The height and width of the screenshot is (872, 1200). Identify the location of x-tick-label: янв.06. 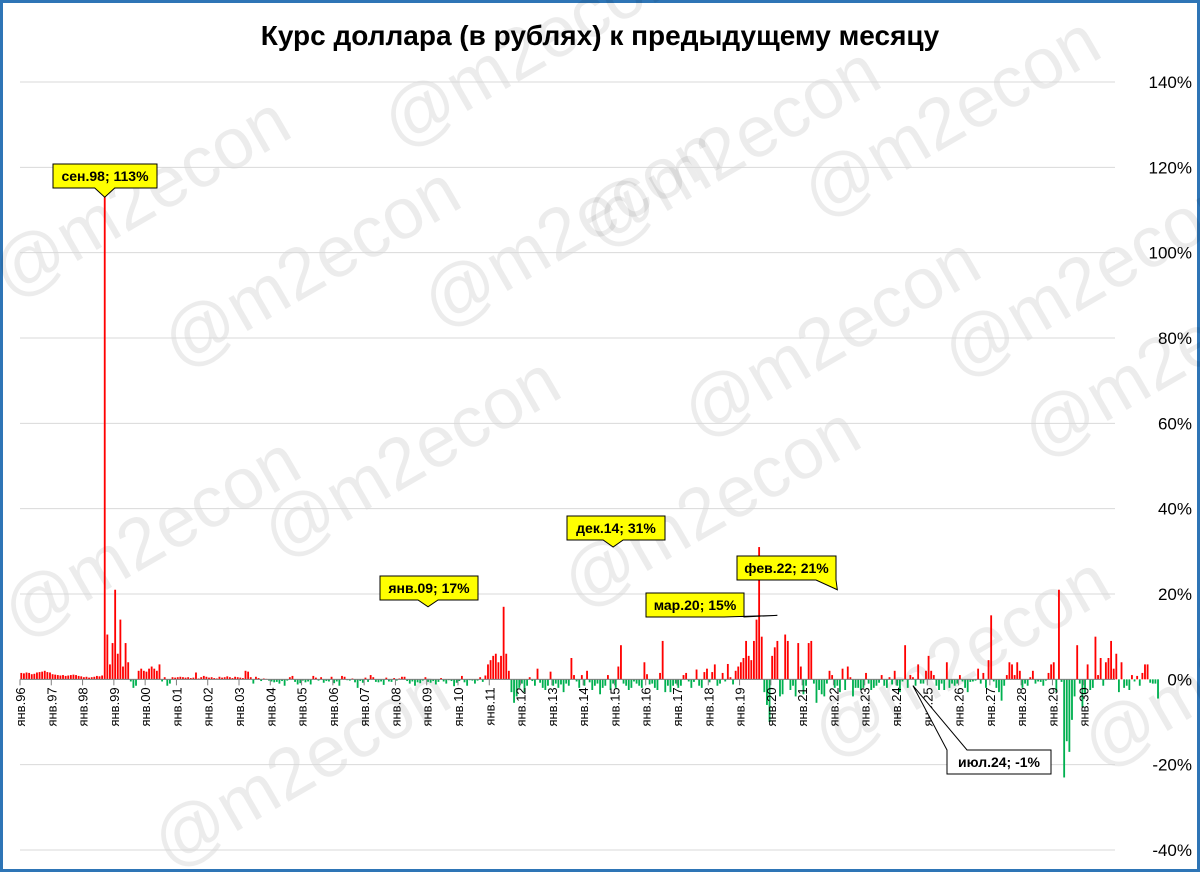
(333, 706).